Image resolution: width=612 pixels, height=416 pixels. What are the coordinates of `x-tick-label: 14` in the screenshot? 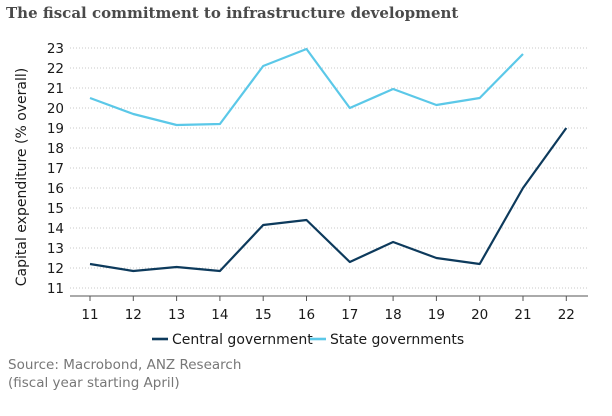 It's located at (219, 315).